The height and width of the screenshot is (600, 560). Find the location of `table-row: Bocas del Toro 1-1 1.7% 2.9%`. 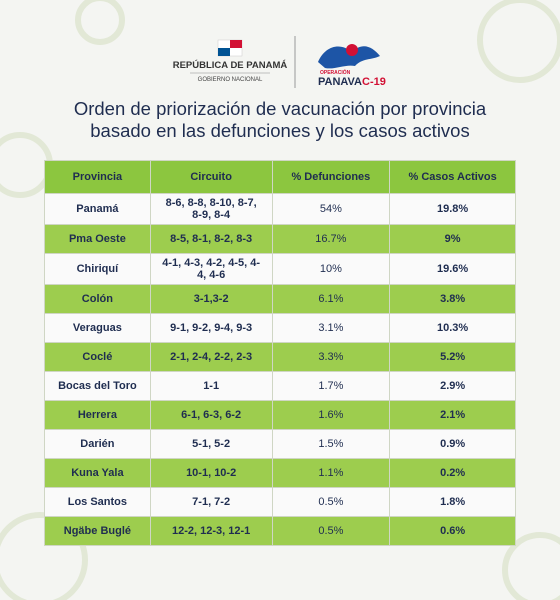

table-row: Bocas del Toro 1-1 1.7% 2.9% is located at coordinates (280, 386).